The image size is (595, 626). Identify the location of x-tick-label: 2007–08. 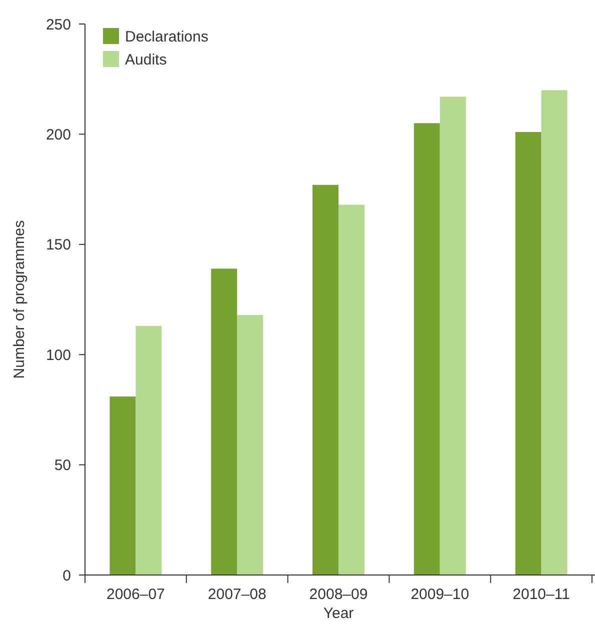
(237, 594).